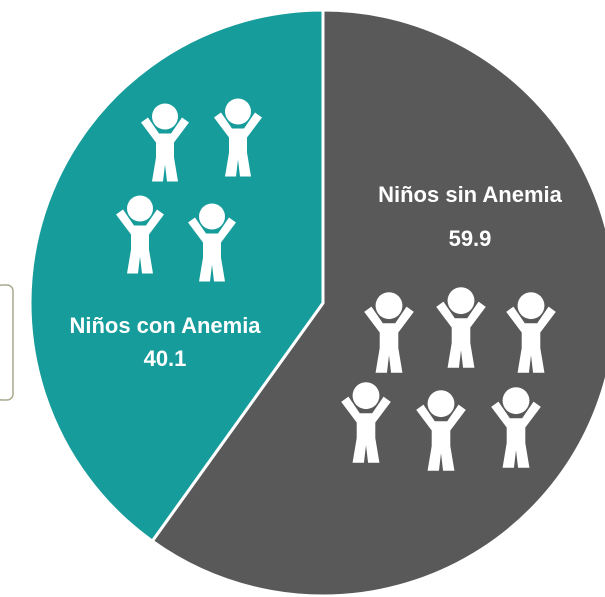  Describe the element at coordinates (165, 325) in the screenshot. I see `slice-label: Niños con Anemia` at that location.